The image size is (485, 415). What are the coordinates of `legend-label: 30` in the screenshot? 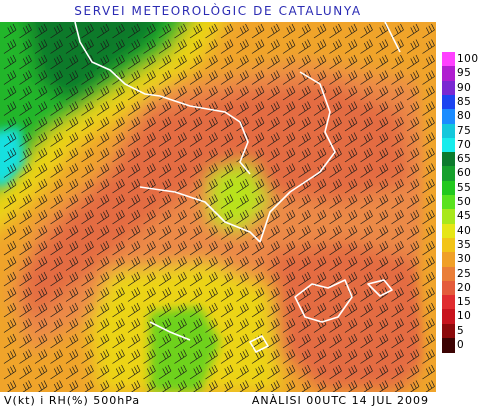 It's located at (464, 259).